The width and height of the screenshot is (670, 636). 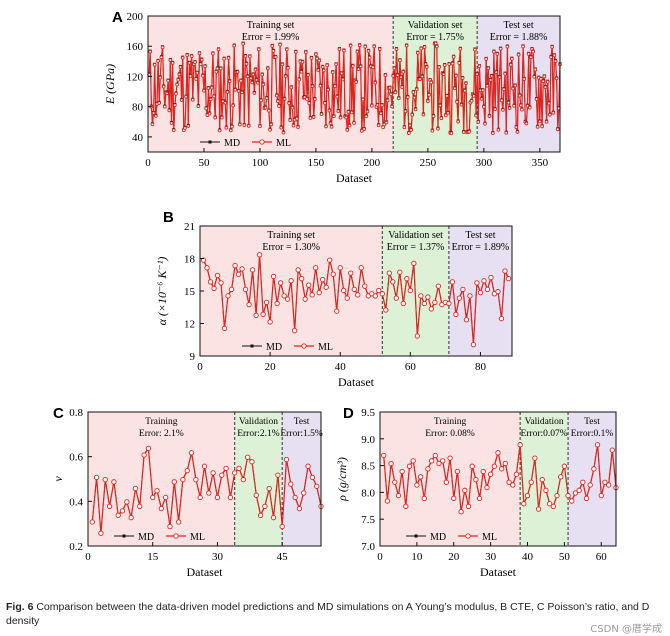 What do you see at coordinates (368, 493) in the screenshot?
I see `y-tick-label: 8.0` at bounding box center [368, 493].